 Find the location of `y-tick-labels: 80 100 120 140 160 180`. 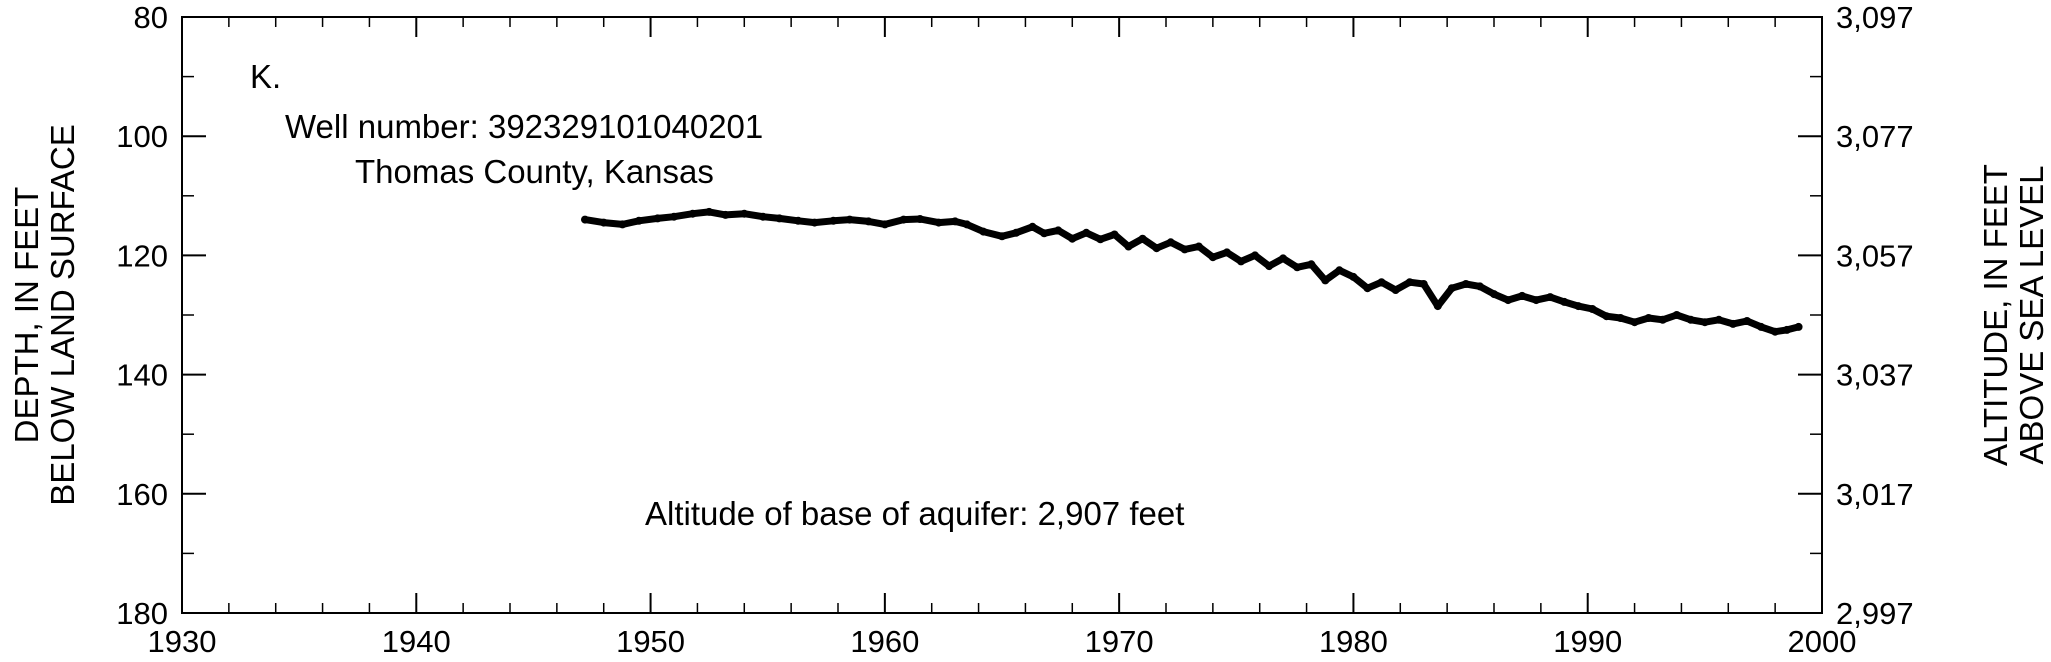

y-tick-labels: 80 100 120 140 160 180 is located at coordinates (142, 315).